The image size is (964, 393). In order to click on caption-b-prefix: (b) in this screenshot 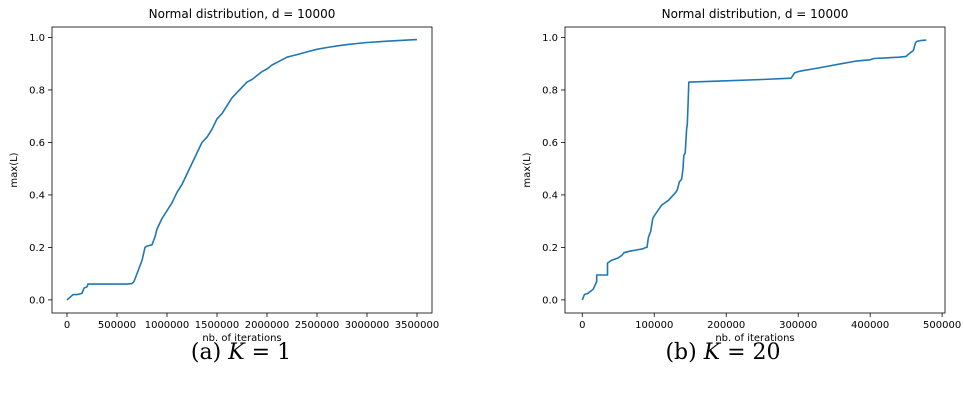, I will do `click(681, 352)`.